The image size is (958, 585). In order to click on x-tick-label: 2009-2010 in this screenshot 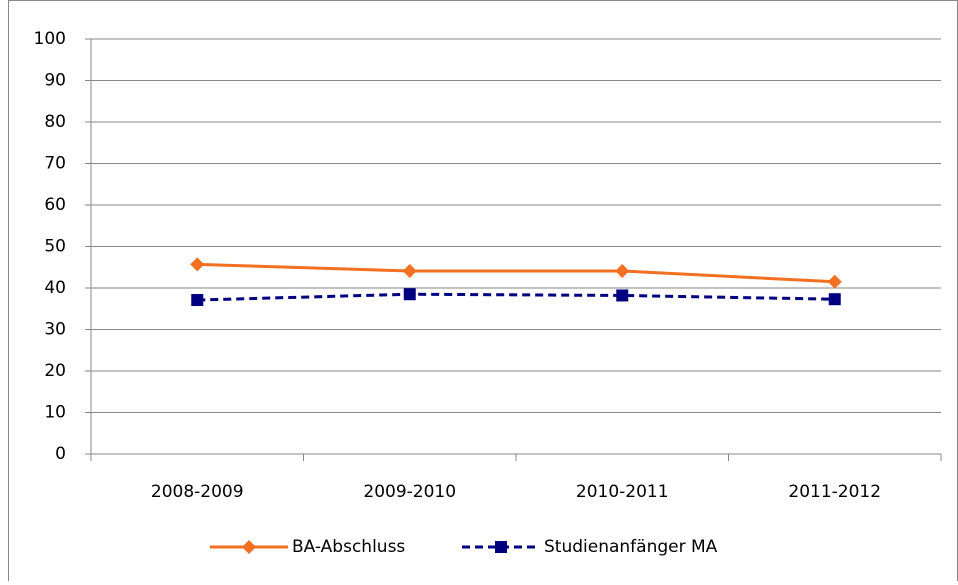, I will do `click(409, 492)`.